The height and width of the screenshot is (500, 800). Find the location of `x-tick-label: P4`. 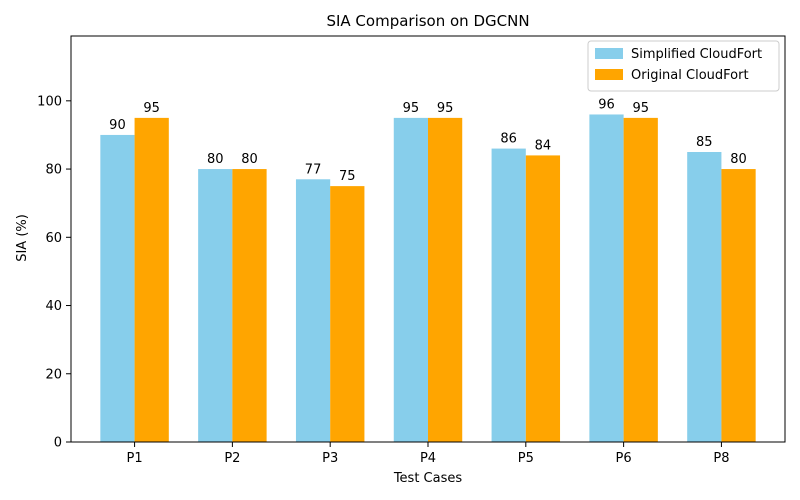

x-tick-label: P4 is located at coordinates (428, 458).